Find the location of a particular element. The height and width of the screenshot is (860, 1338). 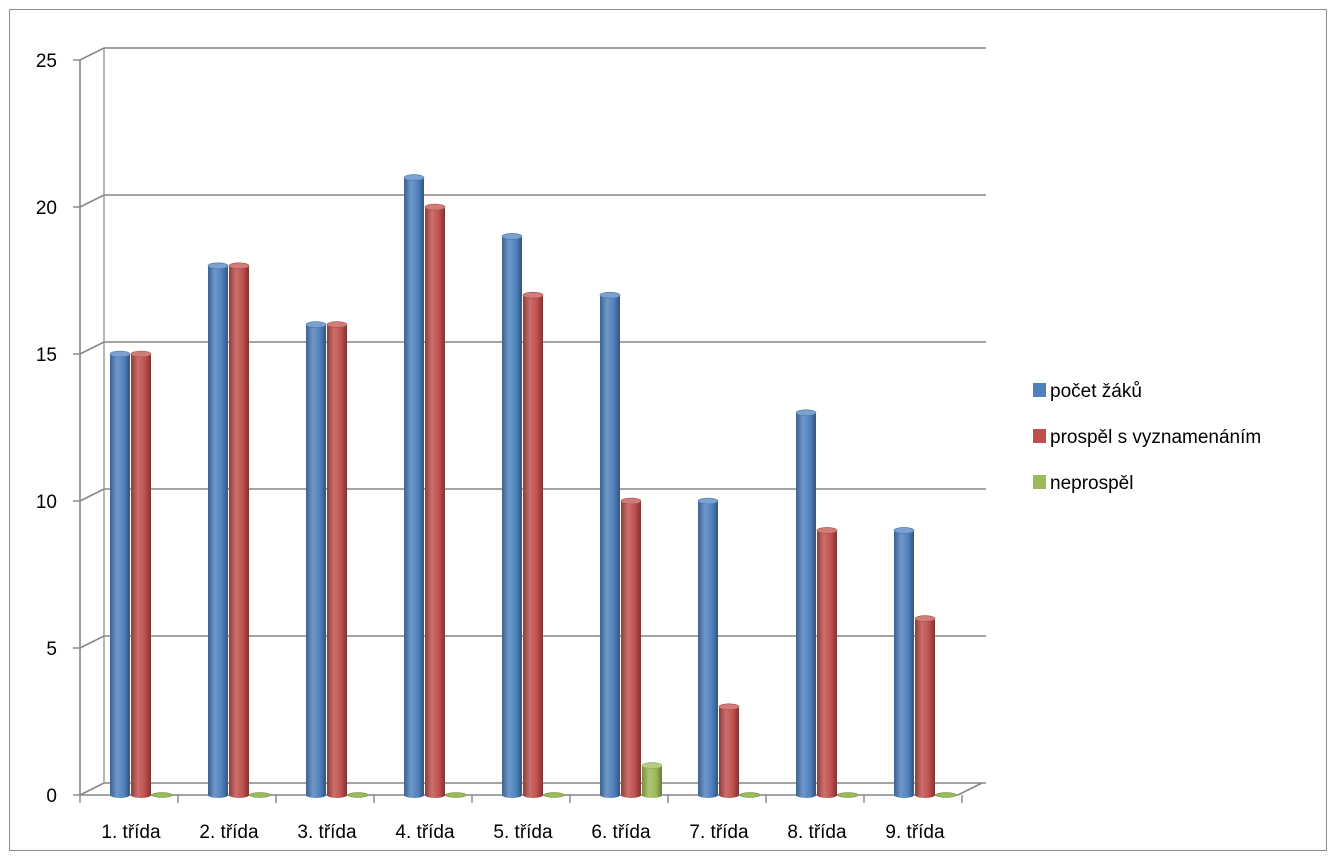

x-axis-line is located at coordinates (531, 789).